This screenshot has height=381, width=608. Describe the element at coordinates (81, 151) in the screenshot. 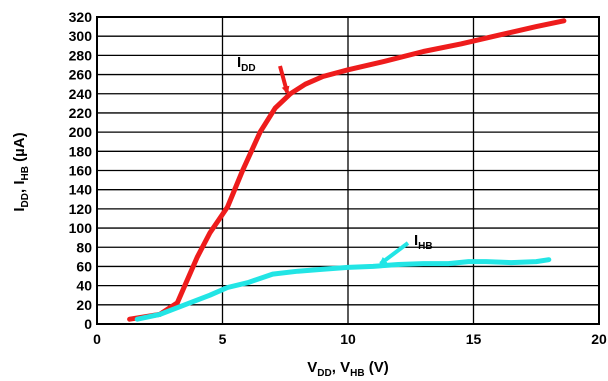

I see `y-tick-label: 180` at that location.